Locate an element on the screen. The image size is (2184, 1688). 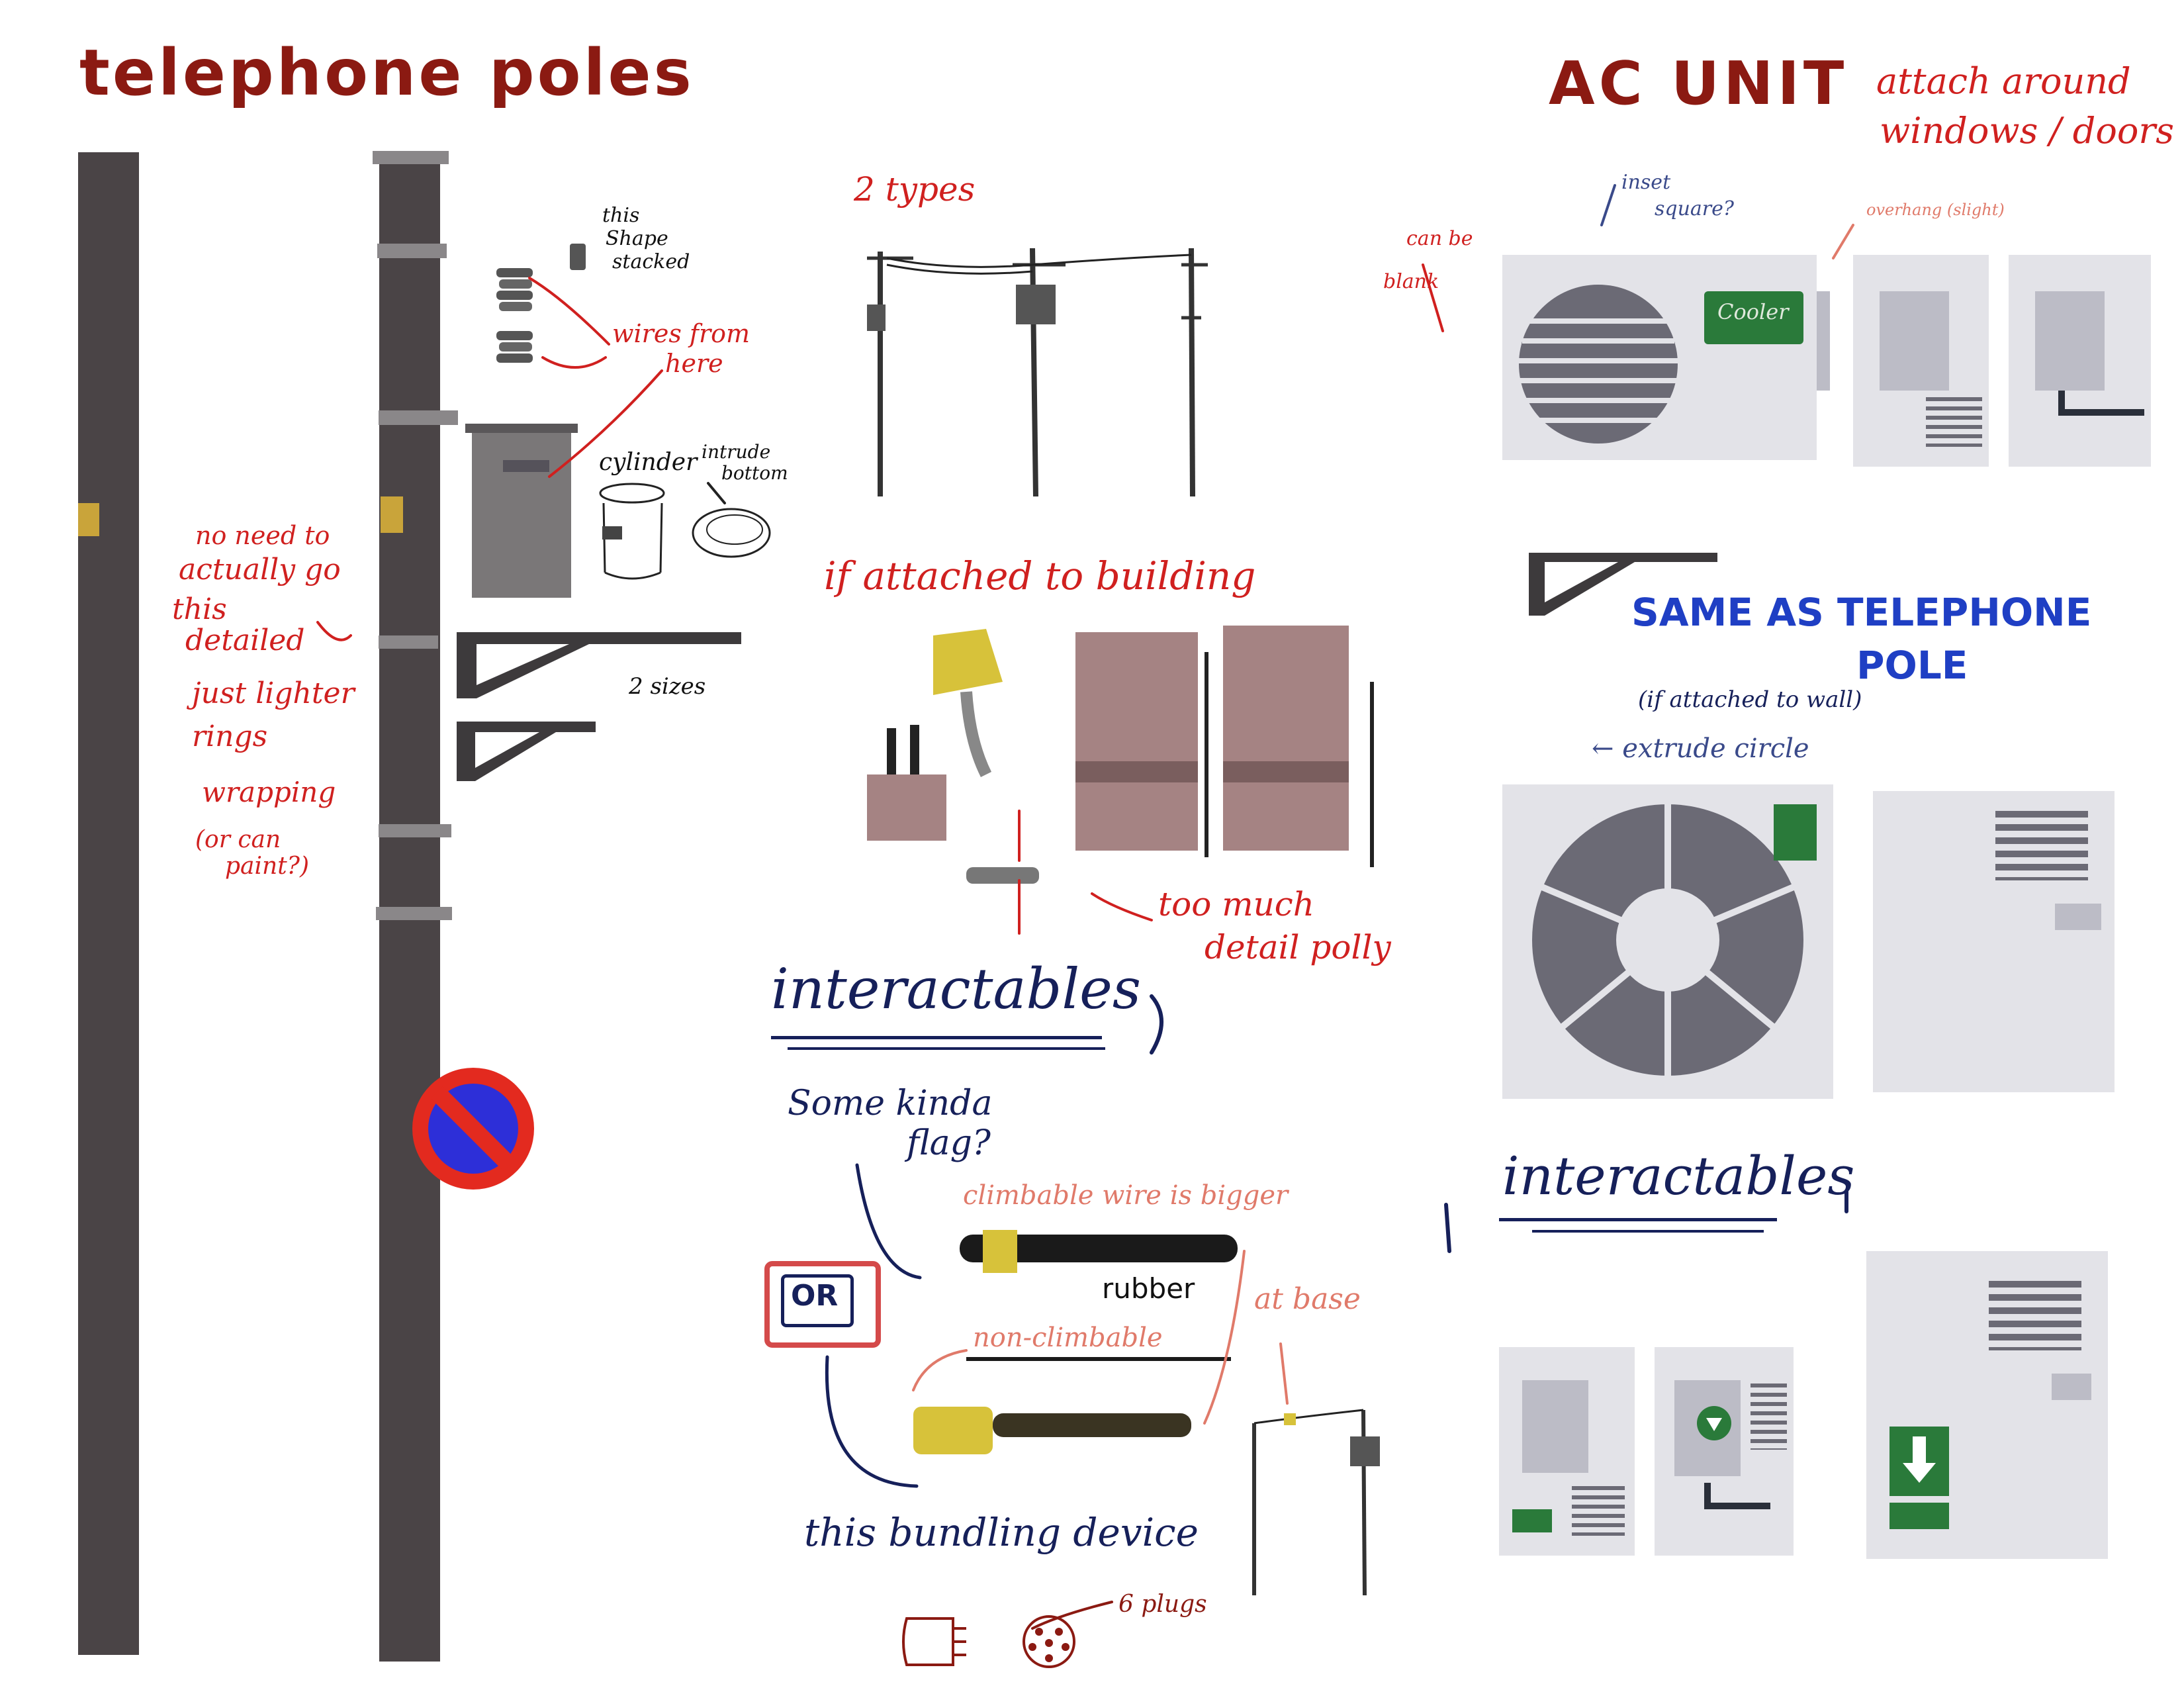
plate-icon is located at coordinates (1002, 875).